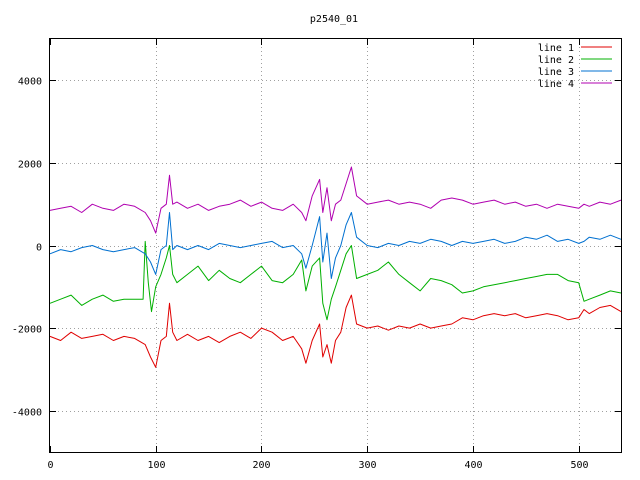 This screenshot has height=480, width=640. I want to click on legend-label-4: line 4, so click(556, 84).